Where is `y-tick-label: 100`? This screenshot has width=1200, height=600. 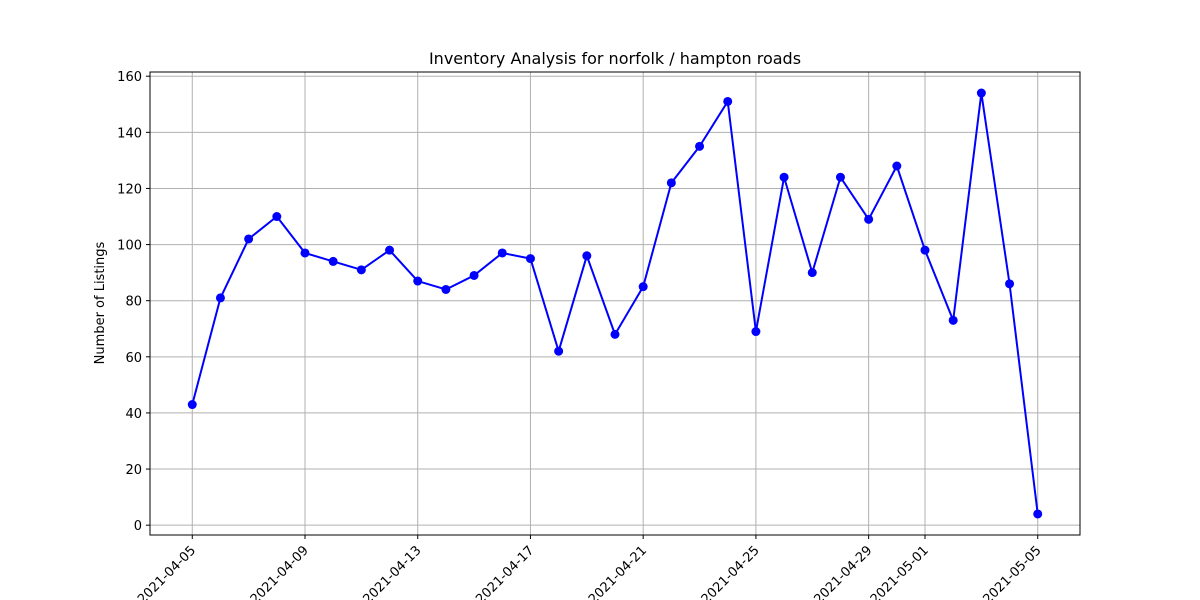 y-tick-label: 100 is located at coordinates (129, 246).